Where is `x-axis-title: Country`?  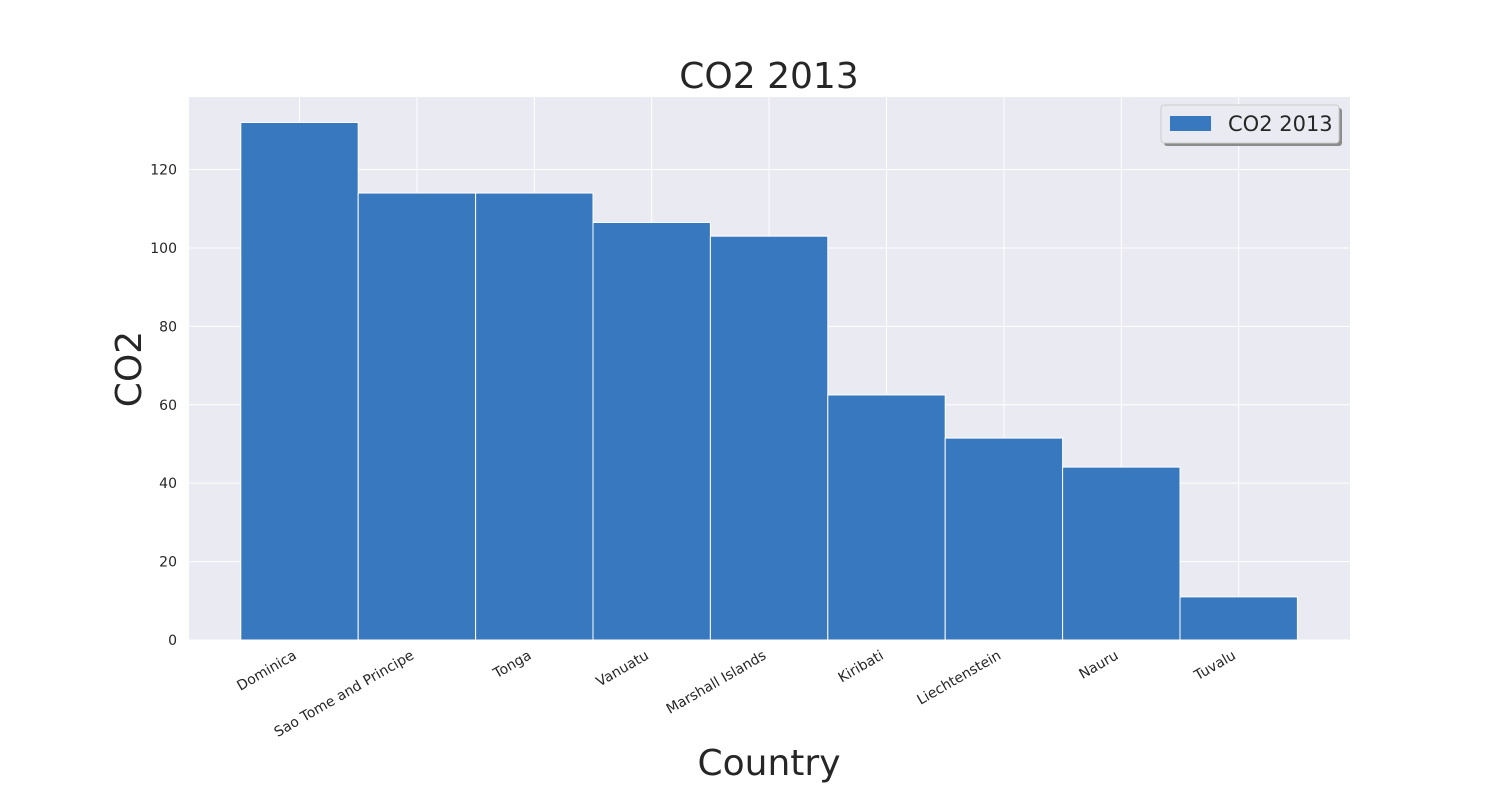
x-axis-title: Country is located at coordinates (768, 763).